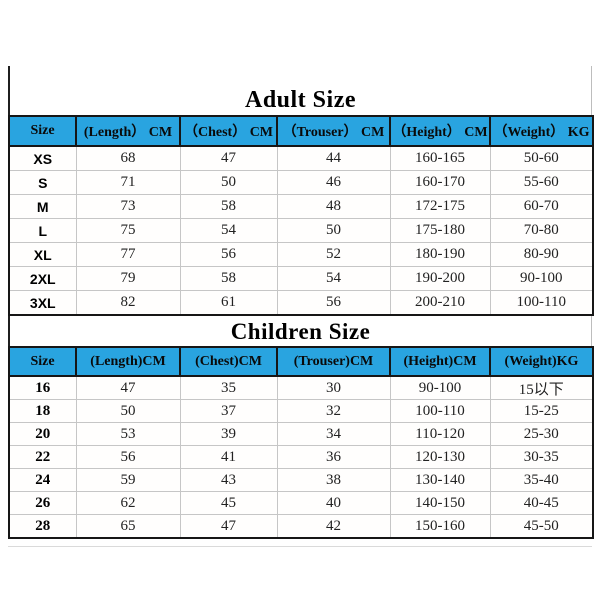  What do you see at coordinates (440, 411) in the screenshot?
I see `value-cell: 100-110` at bounding box center [440, 411].